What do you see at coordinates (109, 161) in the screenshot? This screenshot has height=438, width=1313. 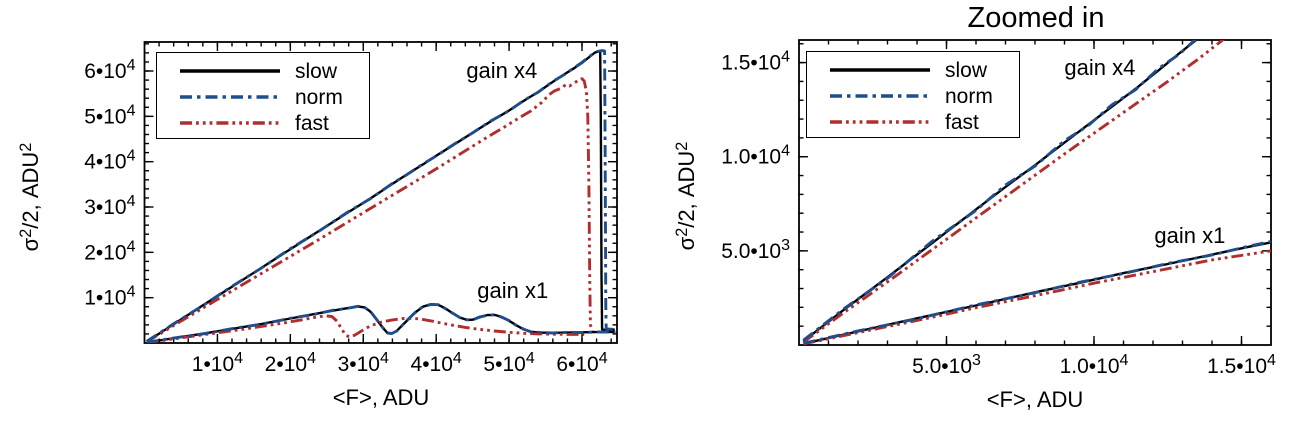 I see `y-tick-label: 4•104` at bounding box center [109, 161].